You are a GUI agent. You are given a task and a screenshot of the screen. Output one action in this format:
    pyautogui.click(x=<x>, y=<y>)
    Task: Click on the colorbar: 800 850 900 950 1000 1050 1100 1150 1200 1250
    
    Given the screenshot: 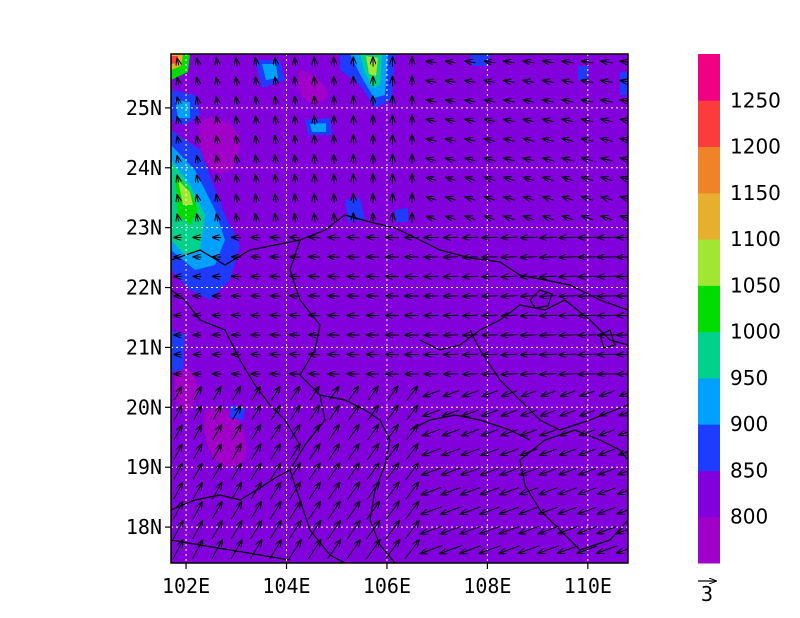 What is the action you would take?
    pyautogui.click(x=739, y=309)
    